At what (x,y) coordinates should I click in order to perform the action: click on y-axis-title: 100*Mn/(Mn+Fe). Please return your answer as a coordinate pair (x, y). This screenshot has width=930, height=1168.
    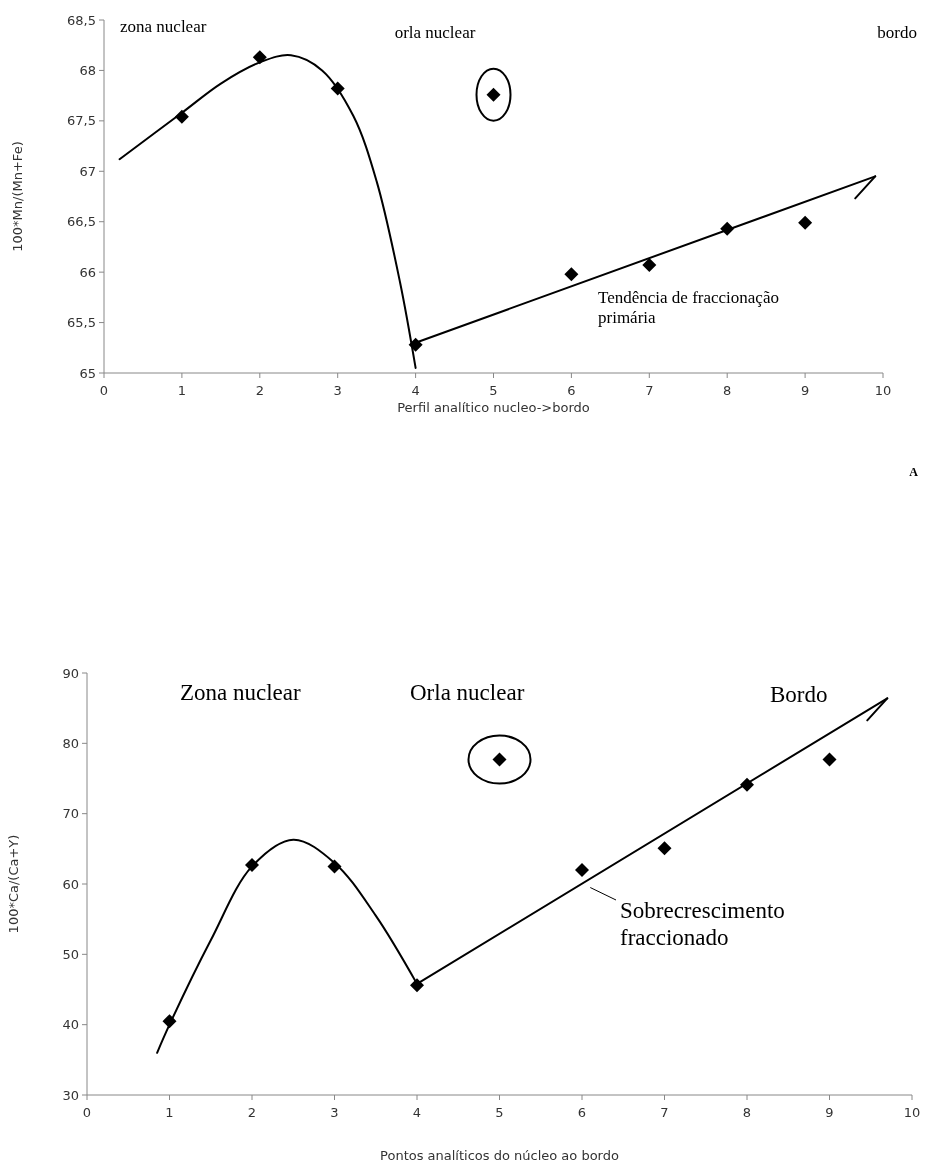
    Looking at the image, I should click on (17, 196).